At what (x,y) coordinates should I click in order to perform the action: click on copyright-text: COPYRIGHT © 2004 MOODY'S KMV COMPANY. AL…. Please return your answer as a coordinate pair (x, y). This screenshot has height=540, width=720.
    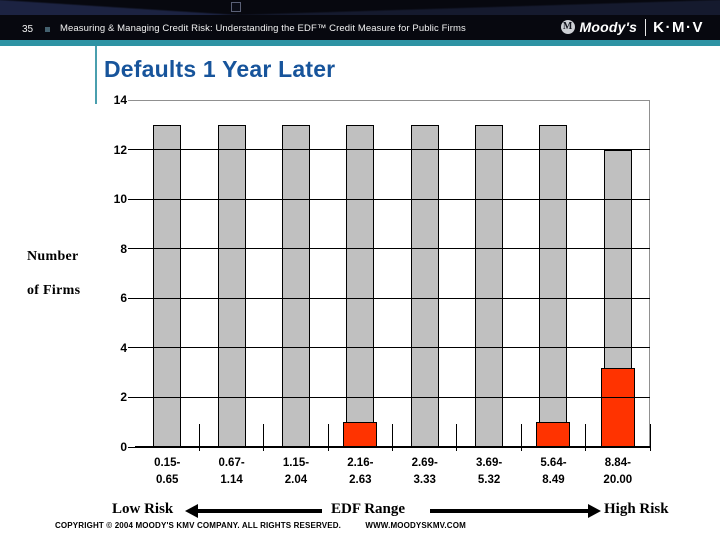
    Looking at the image, I should click on (198, 525).